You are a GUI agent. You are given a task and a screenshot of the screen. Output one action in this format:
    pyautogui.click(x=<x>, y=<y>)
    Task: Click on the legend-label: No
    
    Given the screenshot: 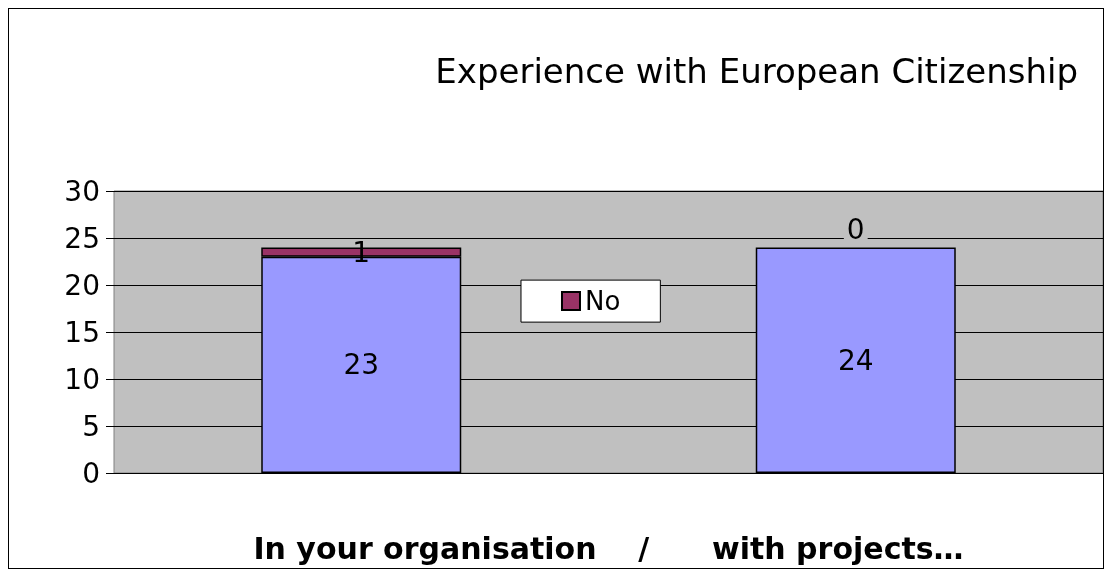 What is the action you would take?
    pyautogui.click(x=602, y=301)
    